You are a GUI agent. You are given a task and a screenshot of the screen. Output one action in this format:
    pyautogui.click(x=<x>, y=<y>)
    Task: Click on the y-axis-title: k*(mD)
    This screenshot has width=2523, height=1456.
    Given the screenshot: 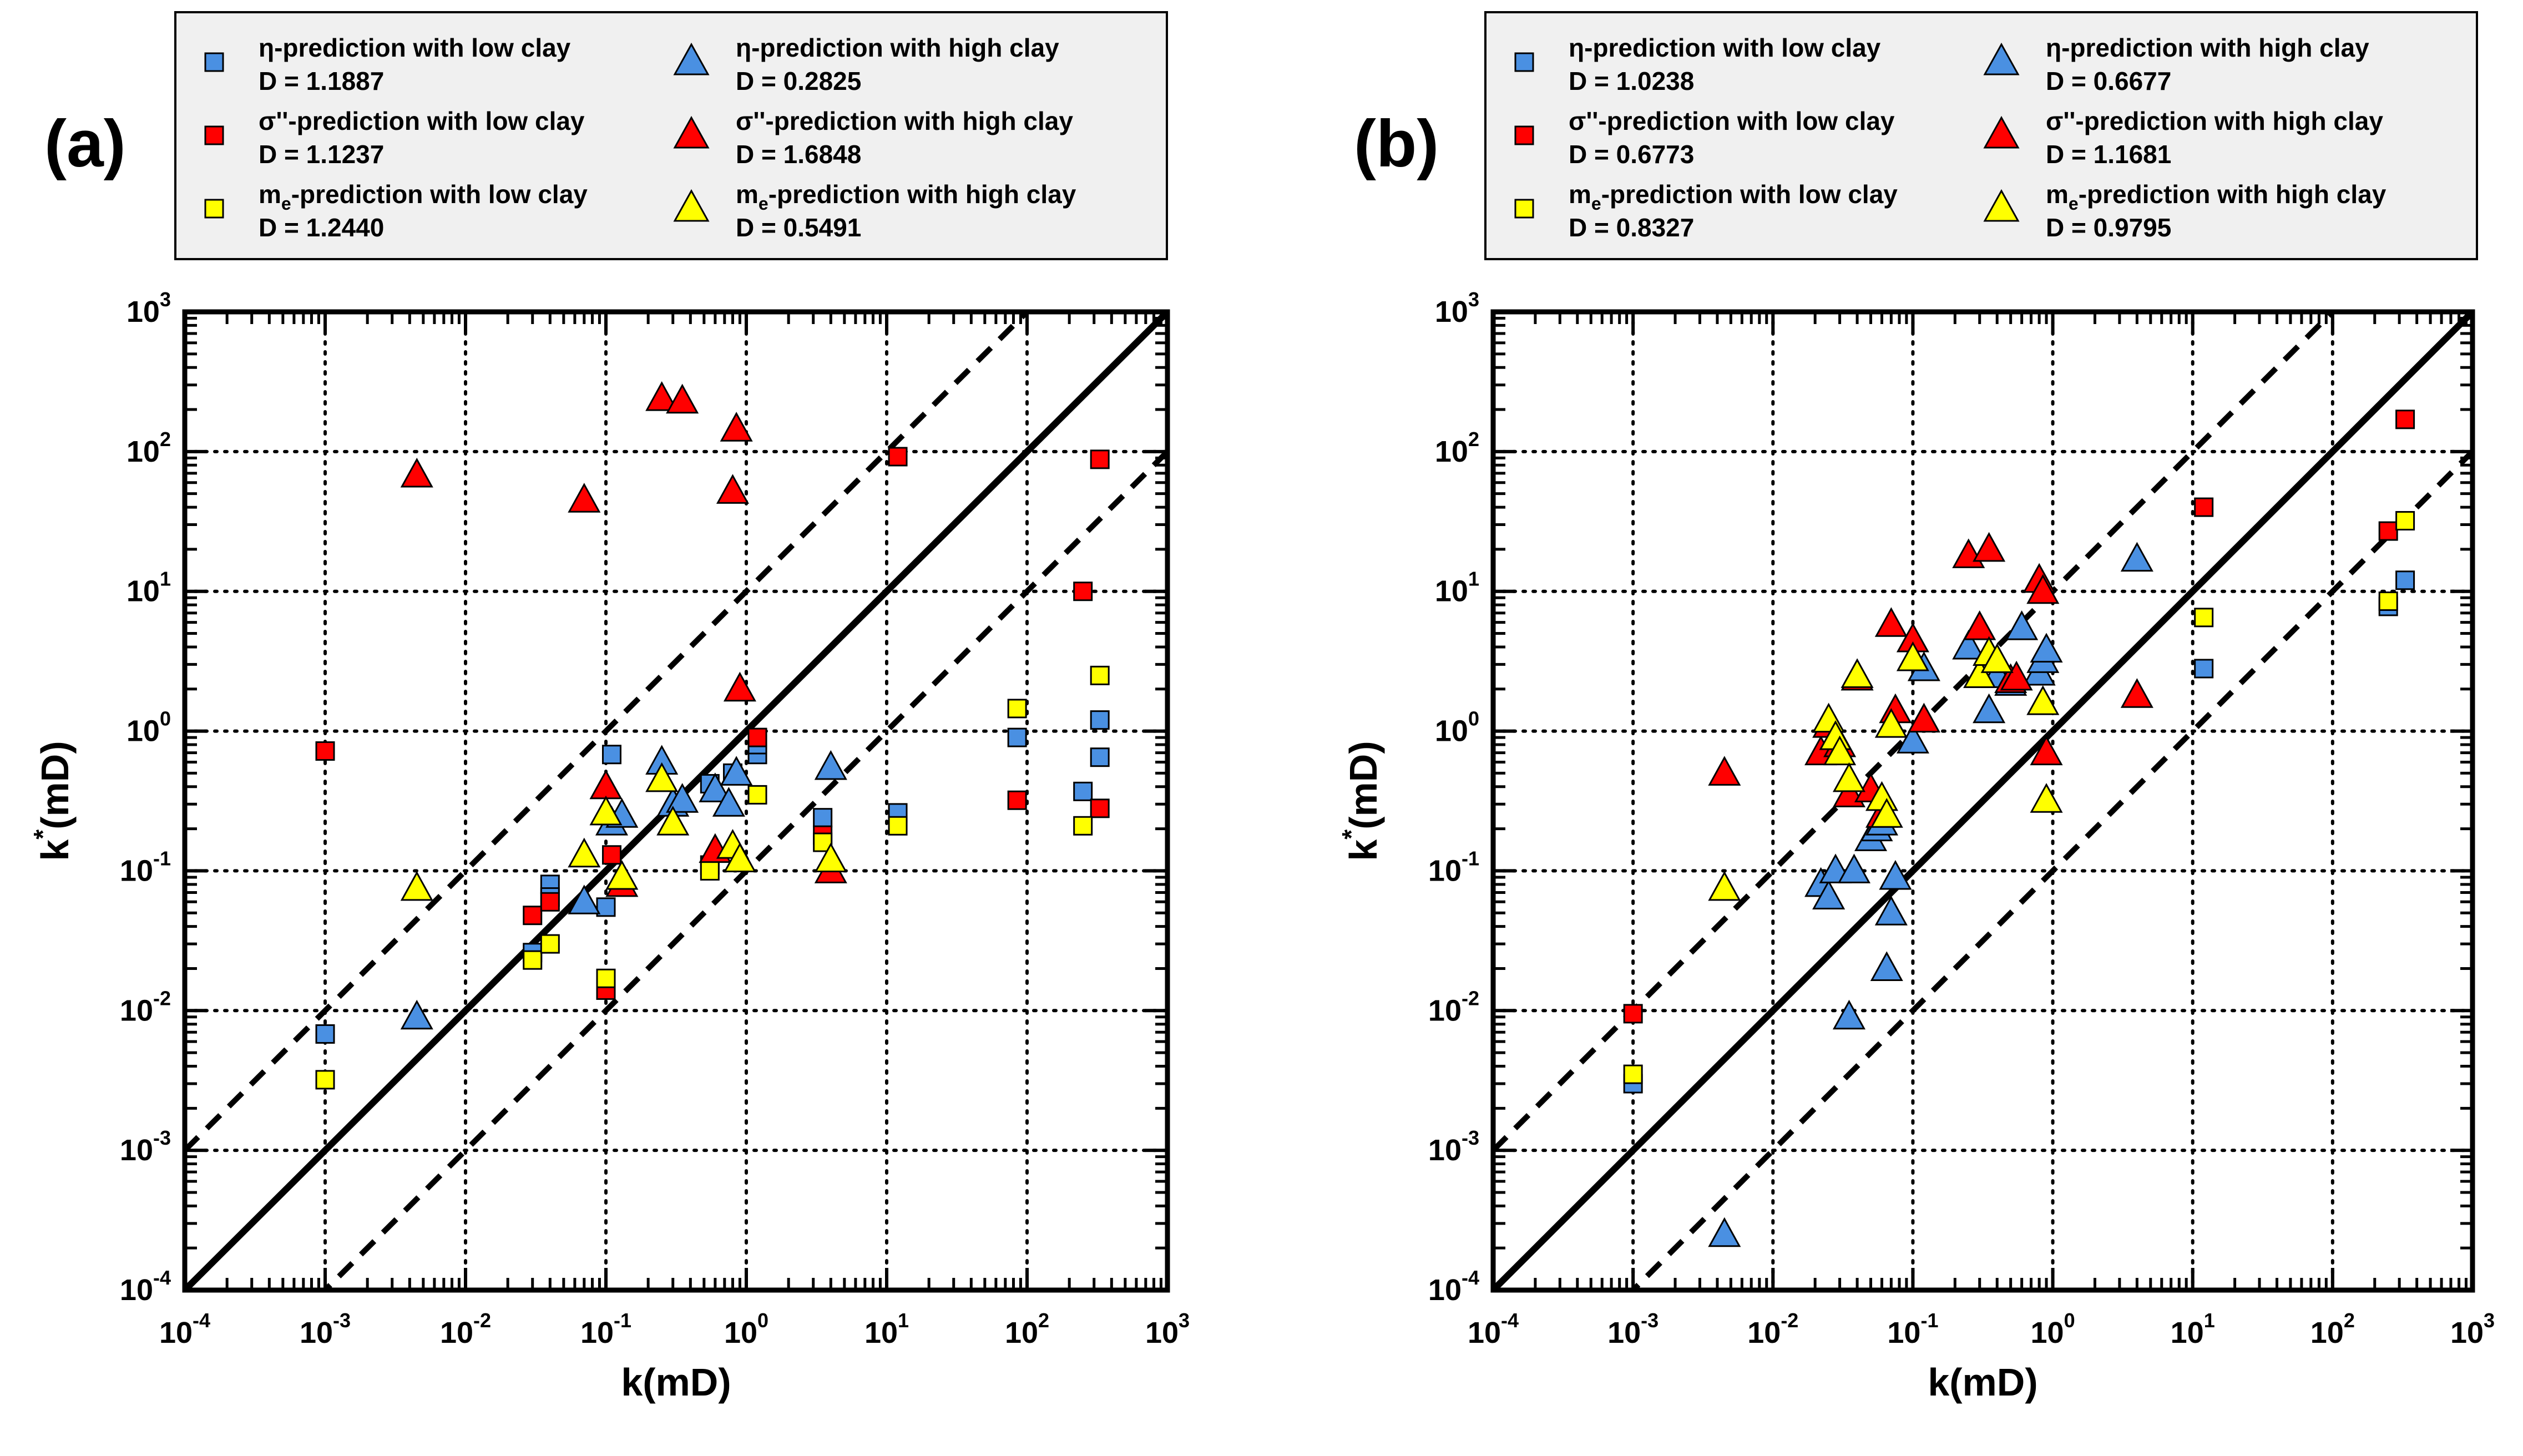 What is the action you would take?
    pyautogui.click(x=52, y=801)
    